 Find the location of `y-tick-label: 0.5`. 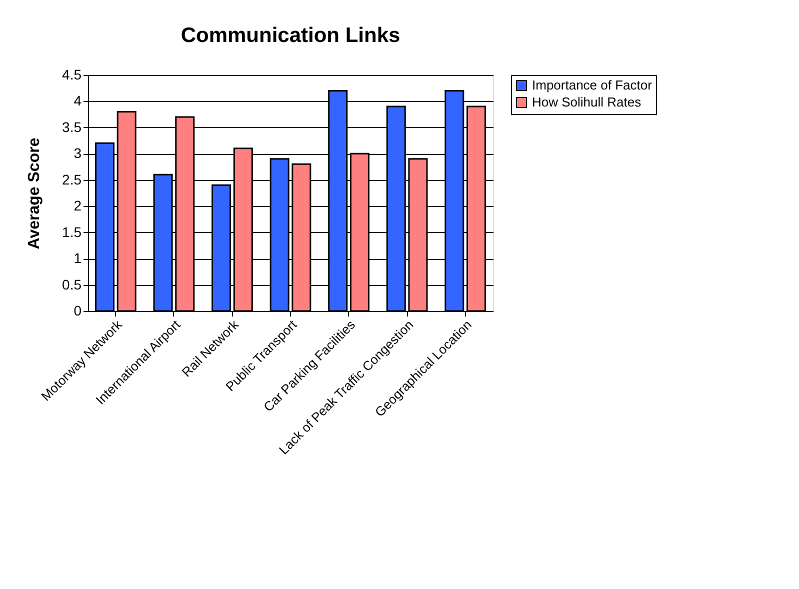

y-tick-label: 0.5 is located at coordinates (72, 284).